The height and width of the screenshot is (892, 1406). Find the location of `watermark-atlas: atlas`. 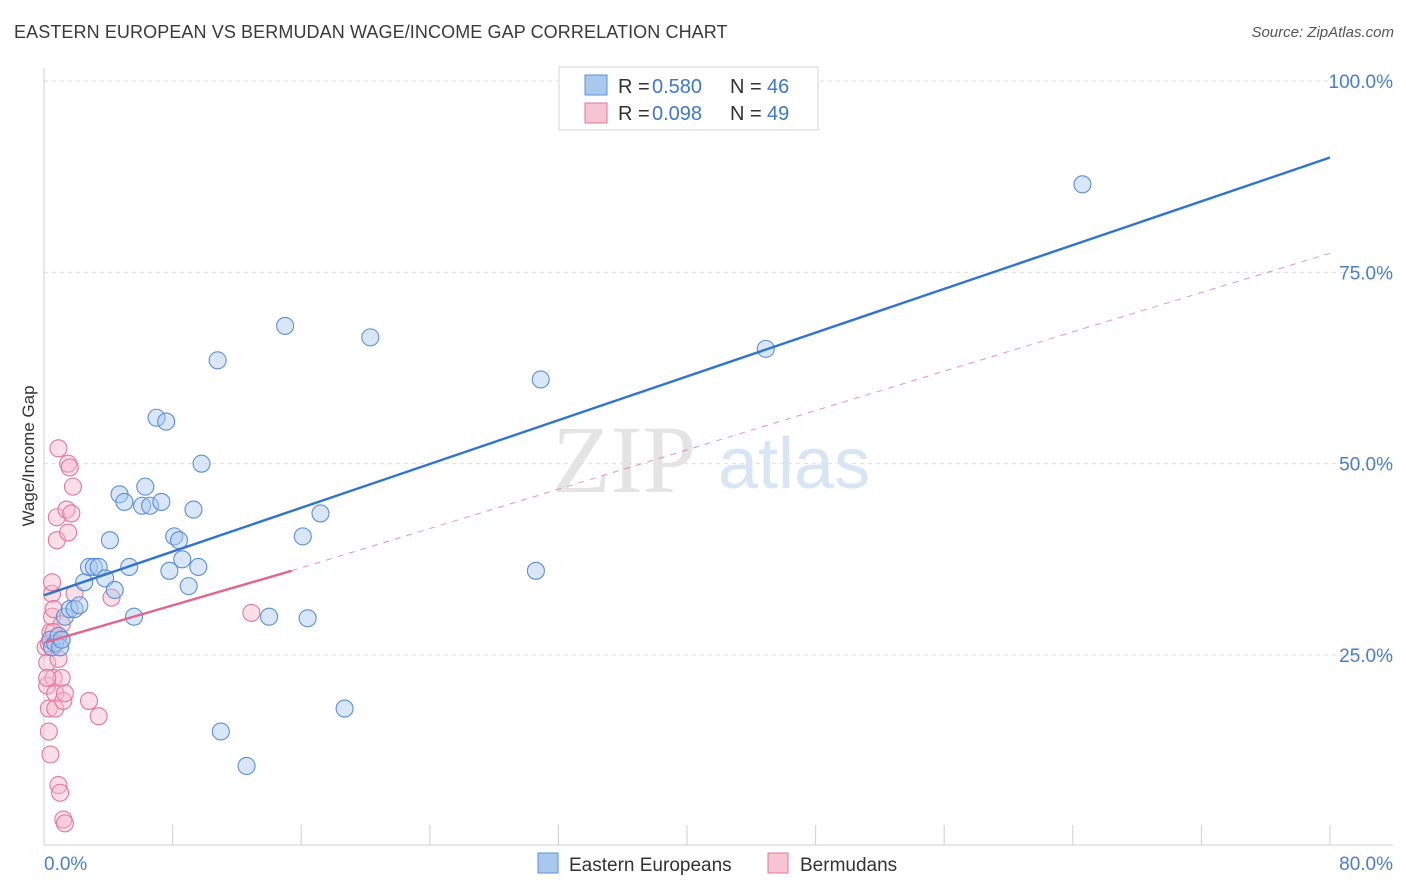

watermark-atlas: atlas is located at coordinates (794, 464).